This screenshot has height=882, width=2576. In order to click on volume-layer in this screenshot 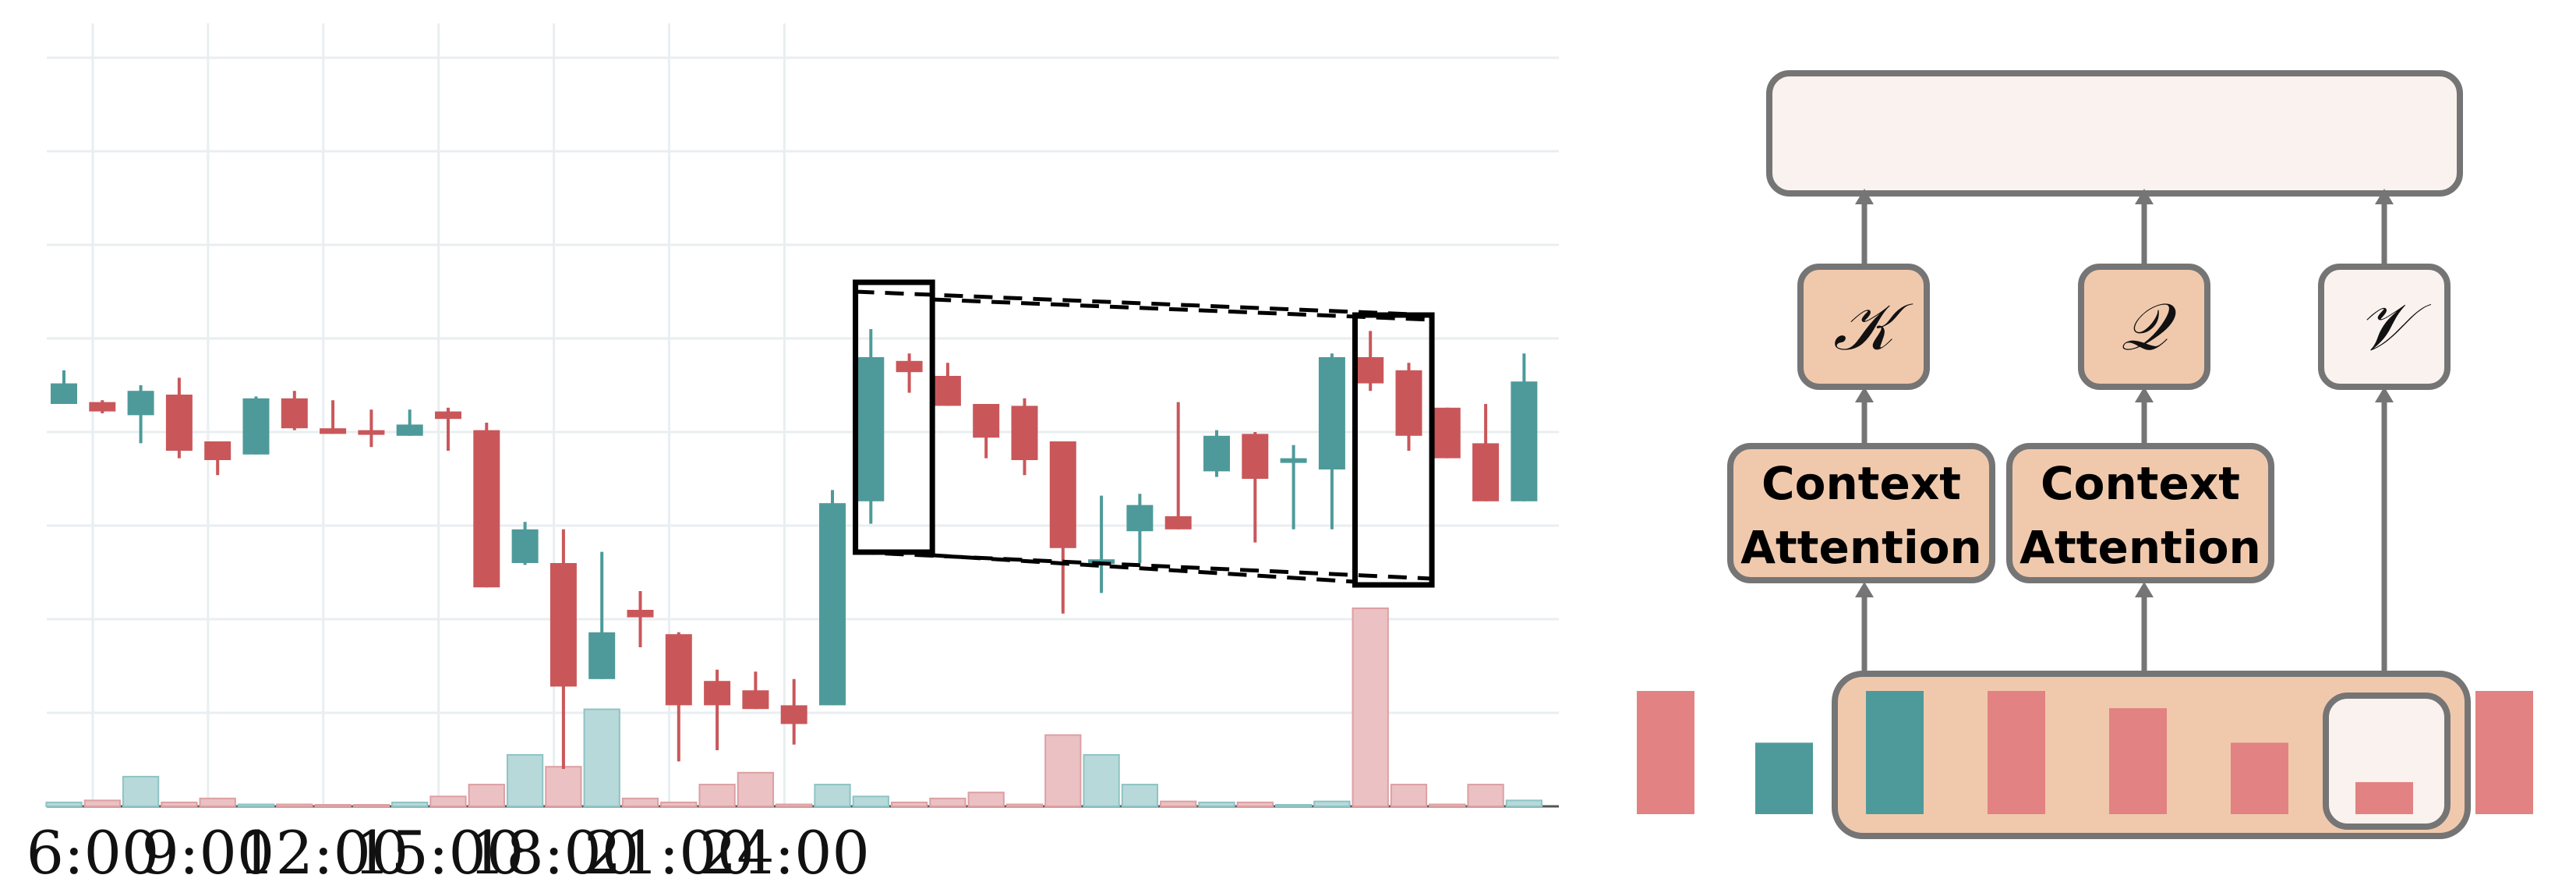, I will do `click(794, 707)`.